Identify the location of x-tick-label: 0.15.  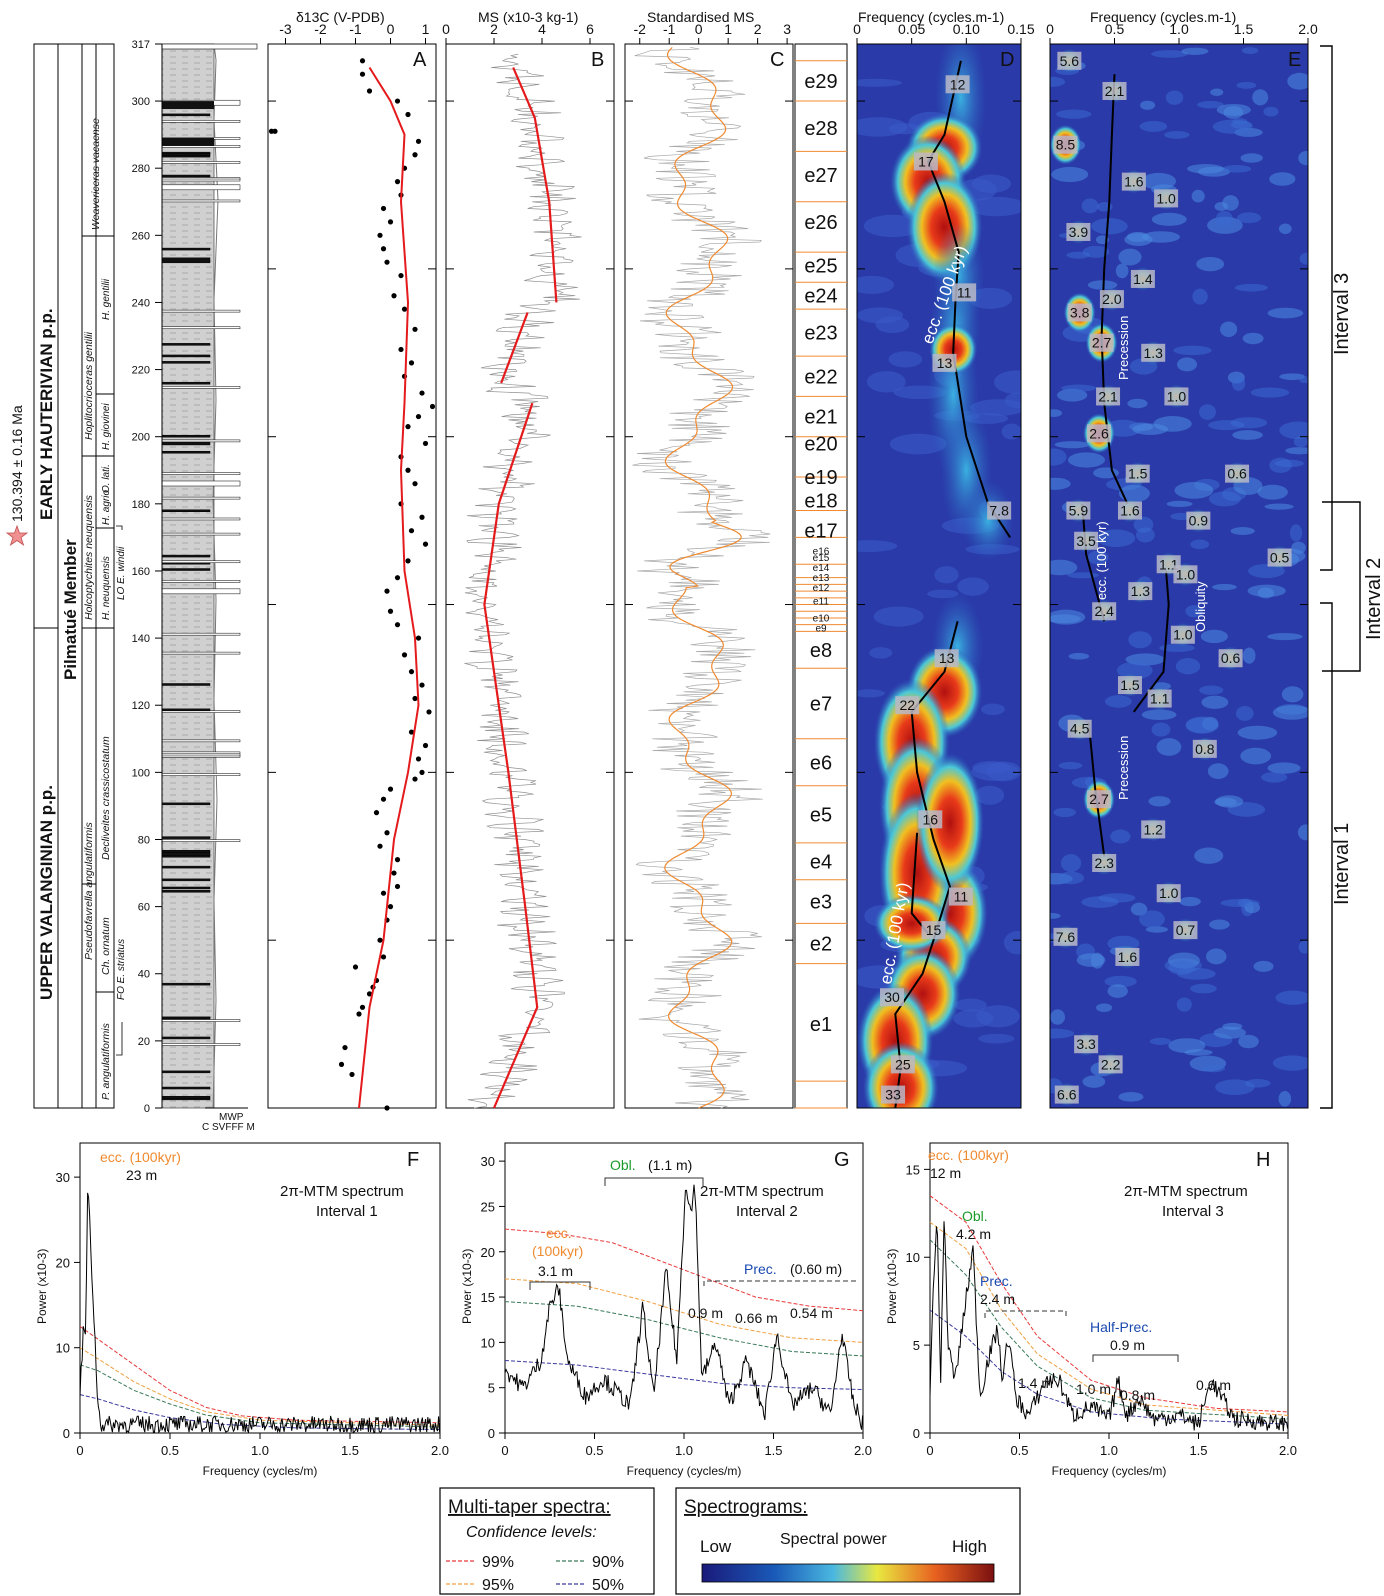
(1020, 29).